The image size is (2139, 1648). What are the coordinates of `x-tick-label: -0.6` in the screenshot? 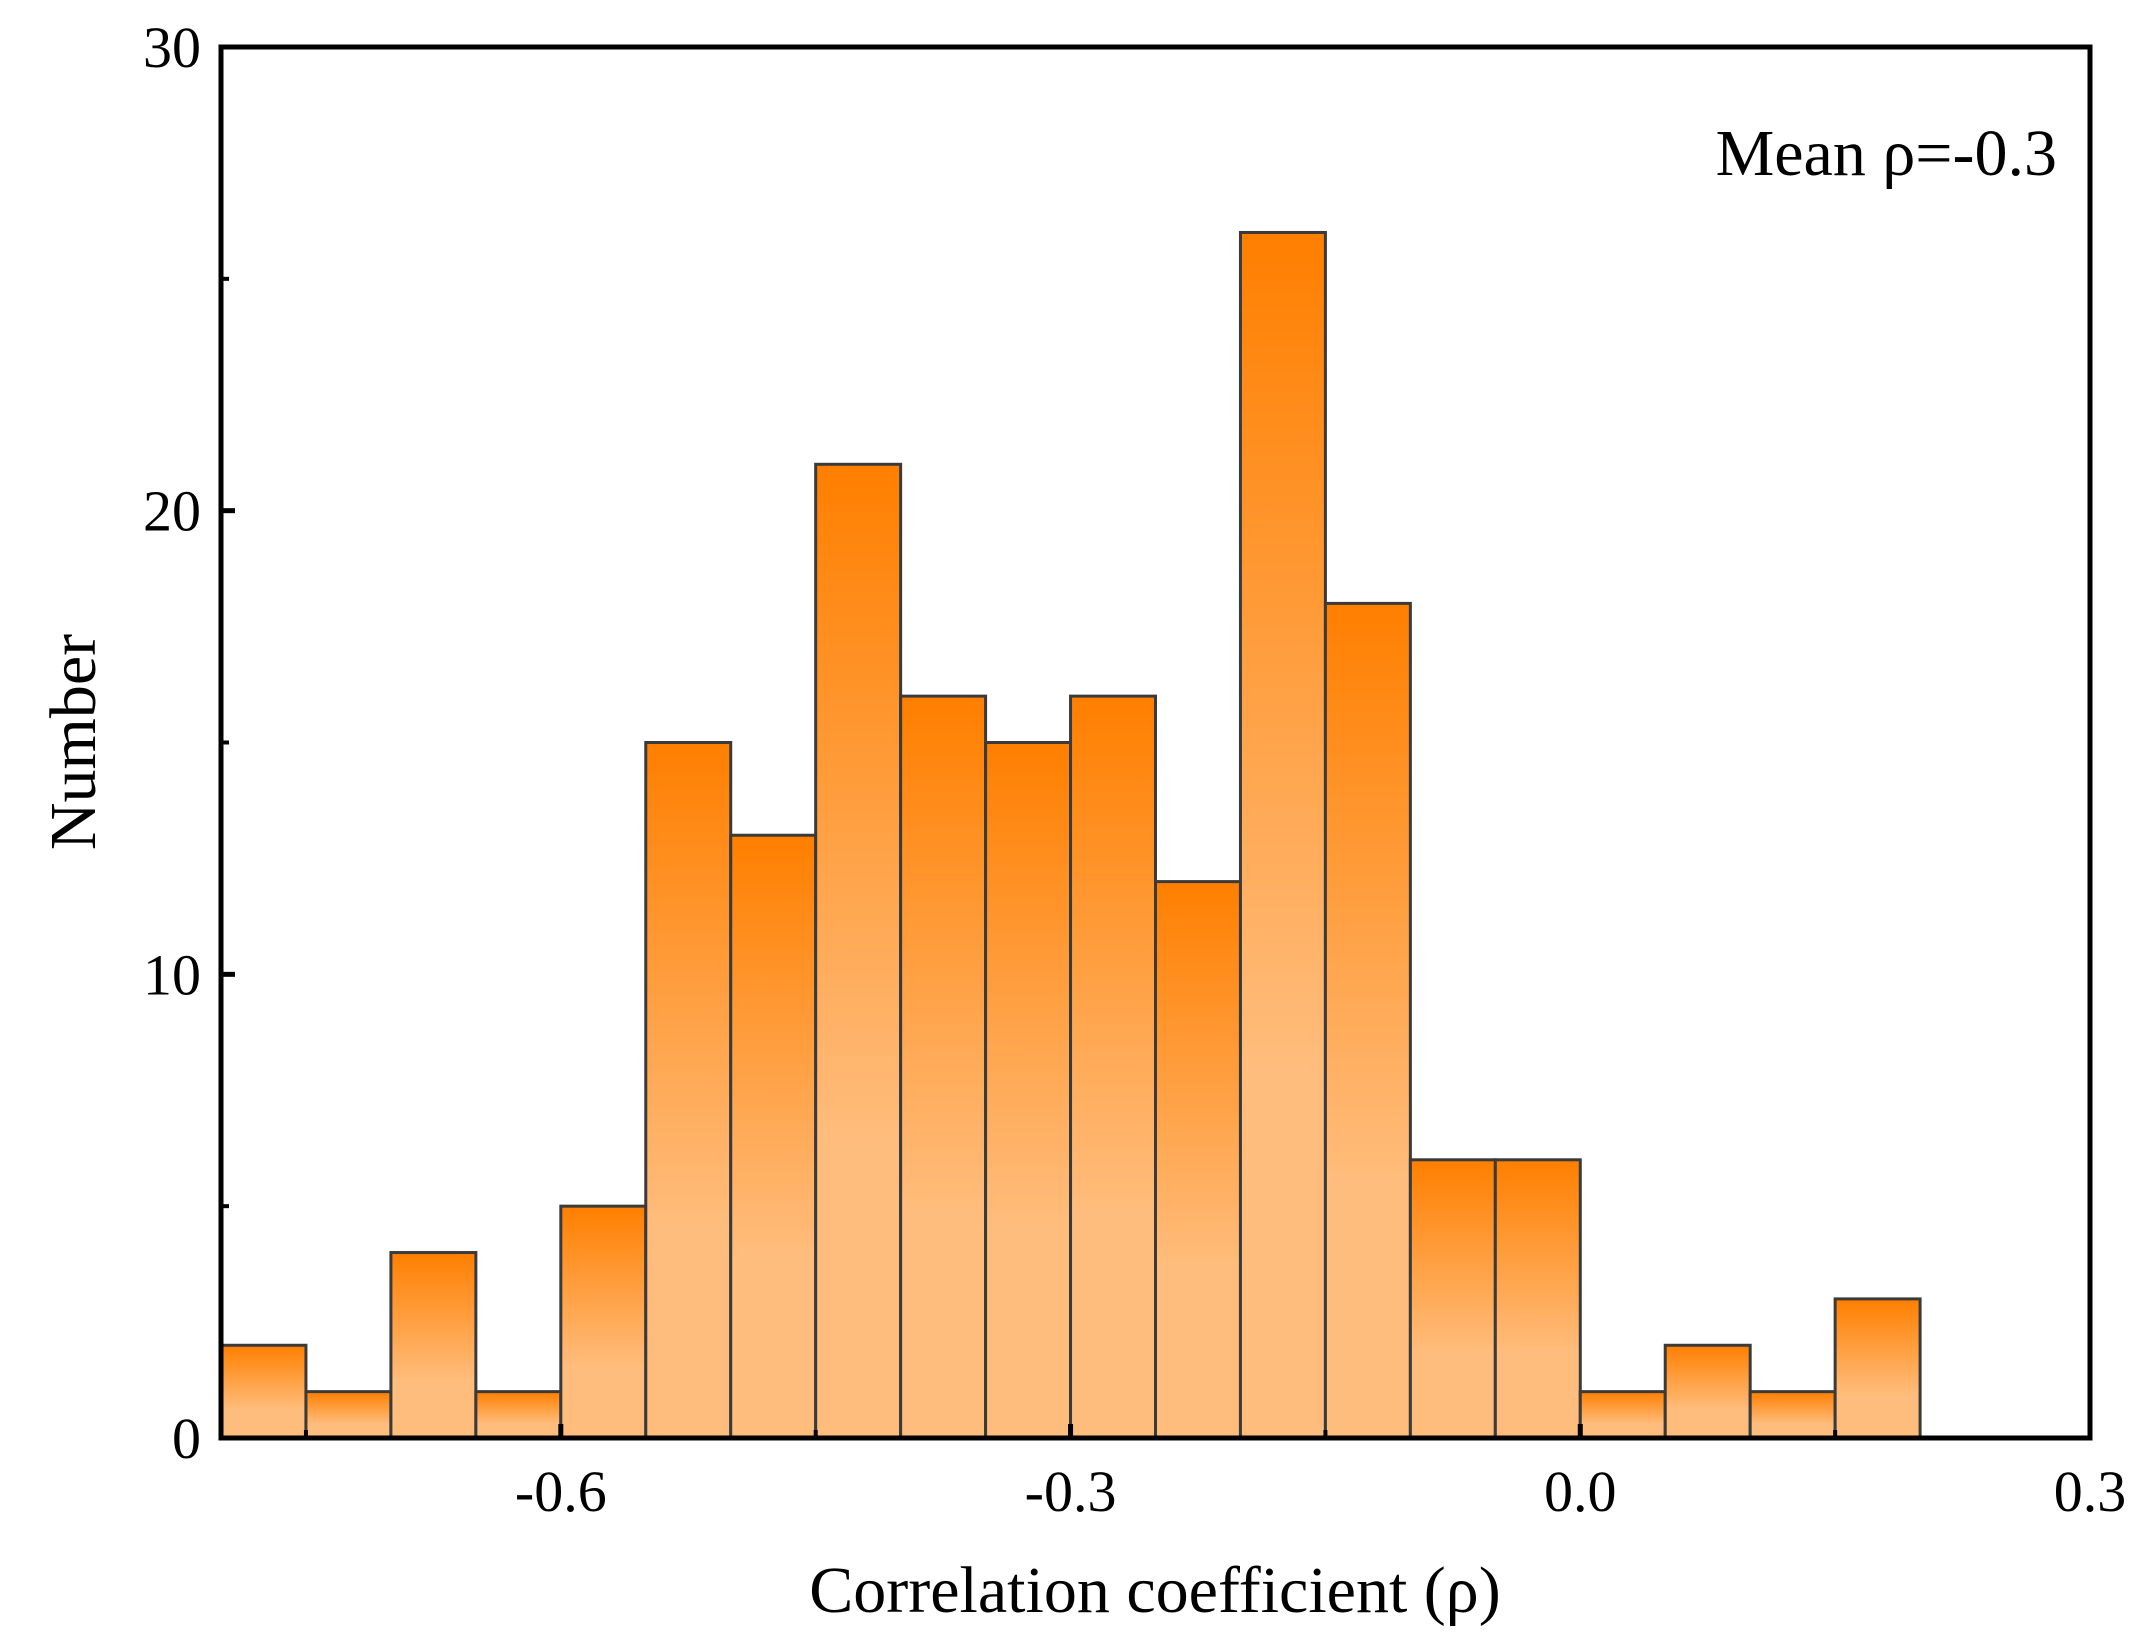 It's located at (561, 1491).